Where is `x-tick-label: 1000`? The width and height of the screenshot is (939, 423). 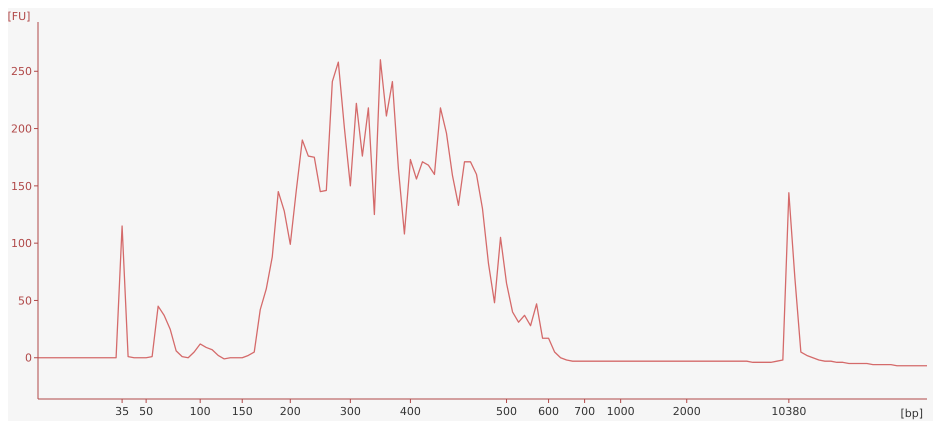 x-tick-label: 1000 is located at coordinates (620, 411).